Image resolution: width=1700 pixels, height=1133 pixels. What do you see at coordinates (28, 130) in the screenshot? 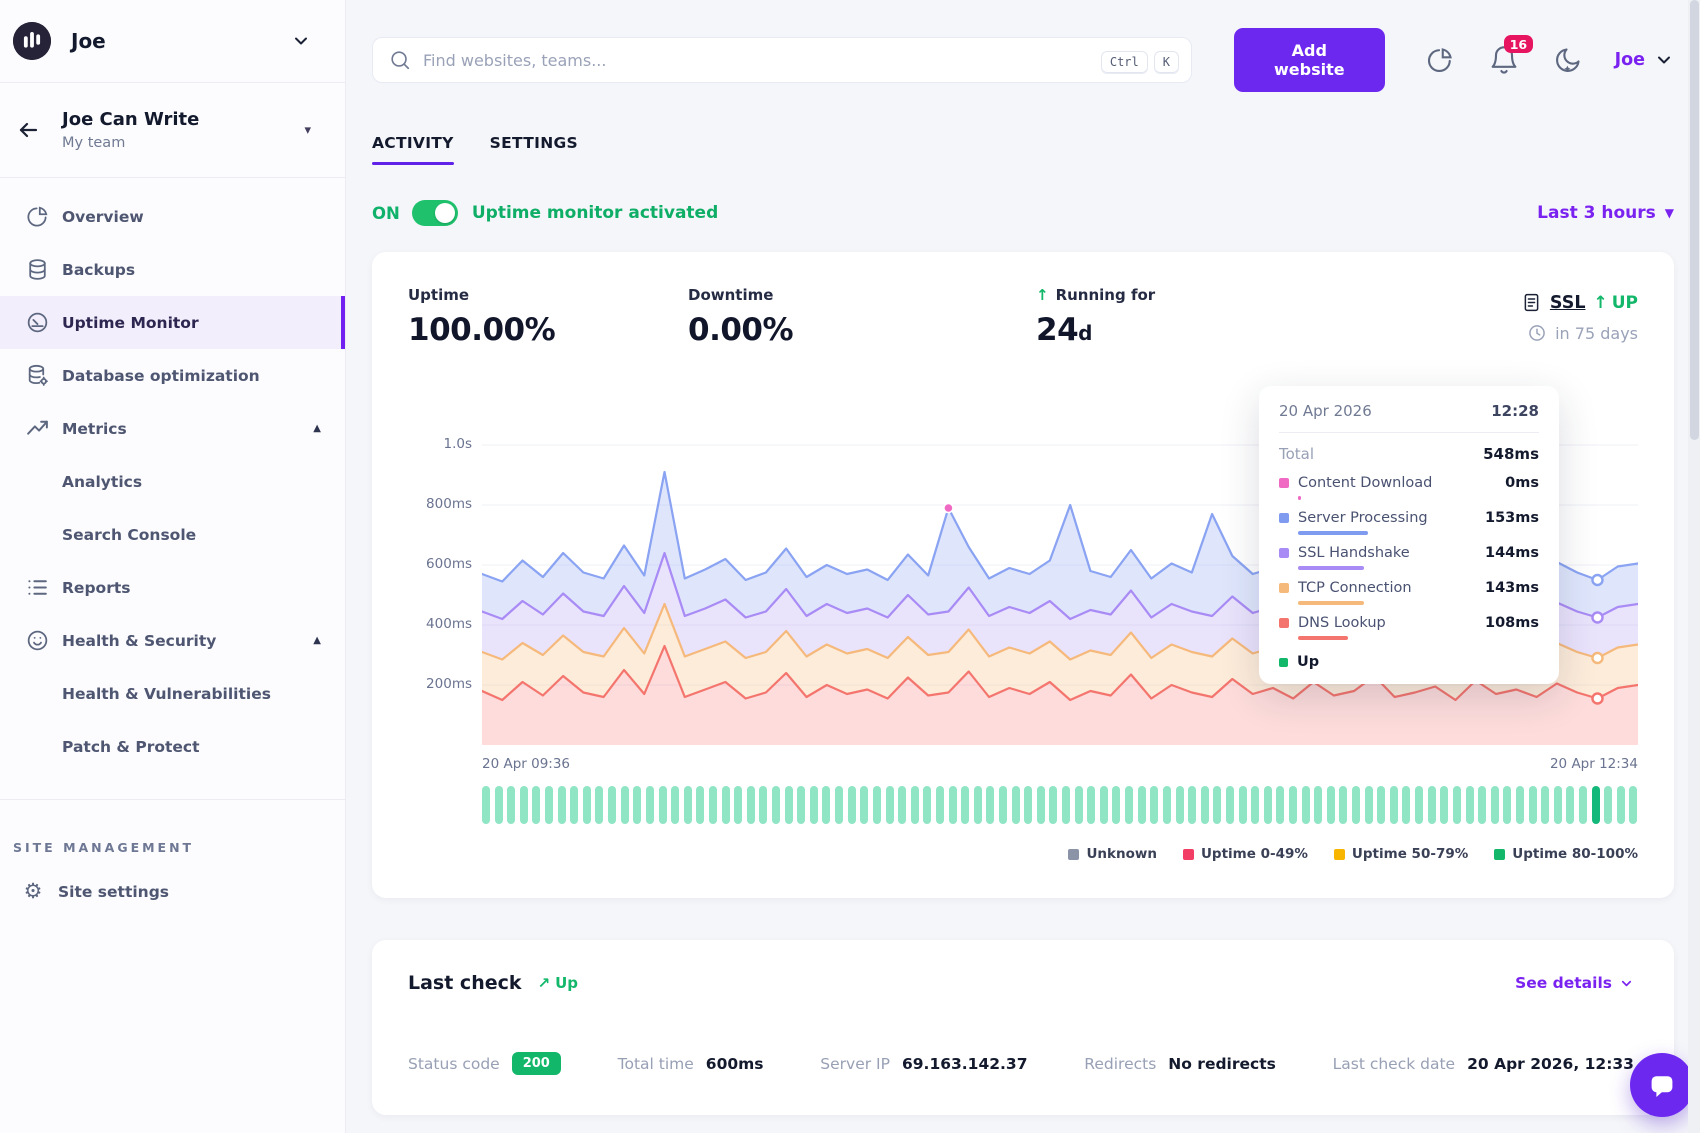
I see `back-arrow-icon` at bounding box center [28, 130].